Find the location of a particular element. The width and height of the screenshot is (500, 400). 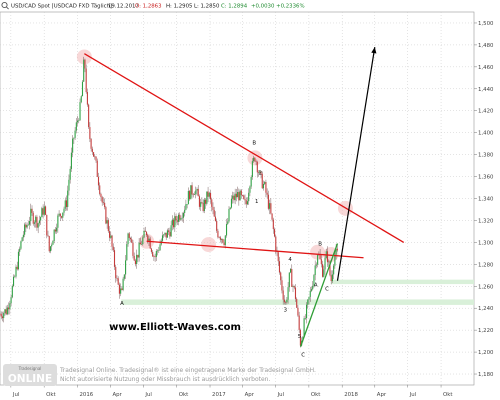

wave-label-3: 3 is located at coordinates (285, 310).